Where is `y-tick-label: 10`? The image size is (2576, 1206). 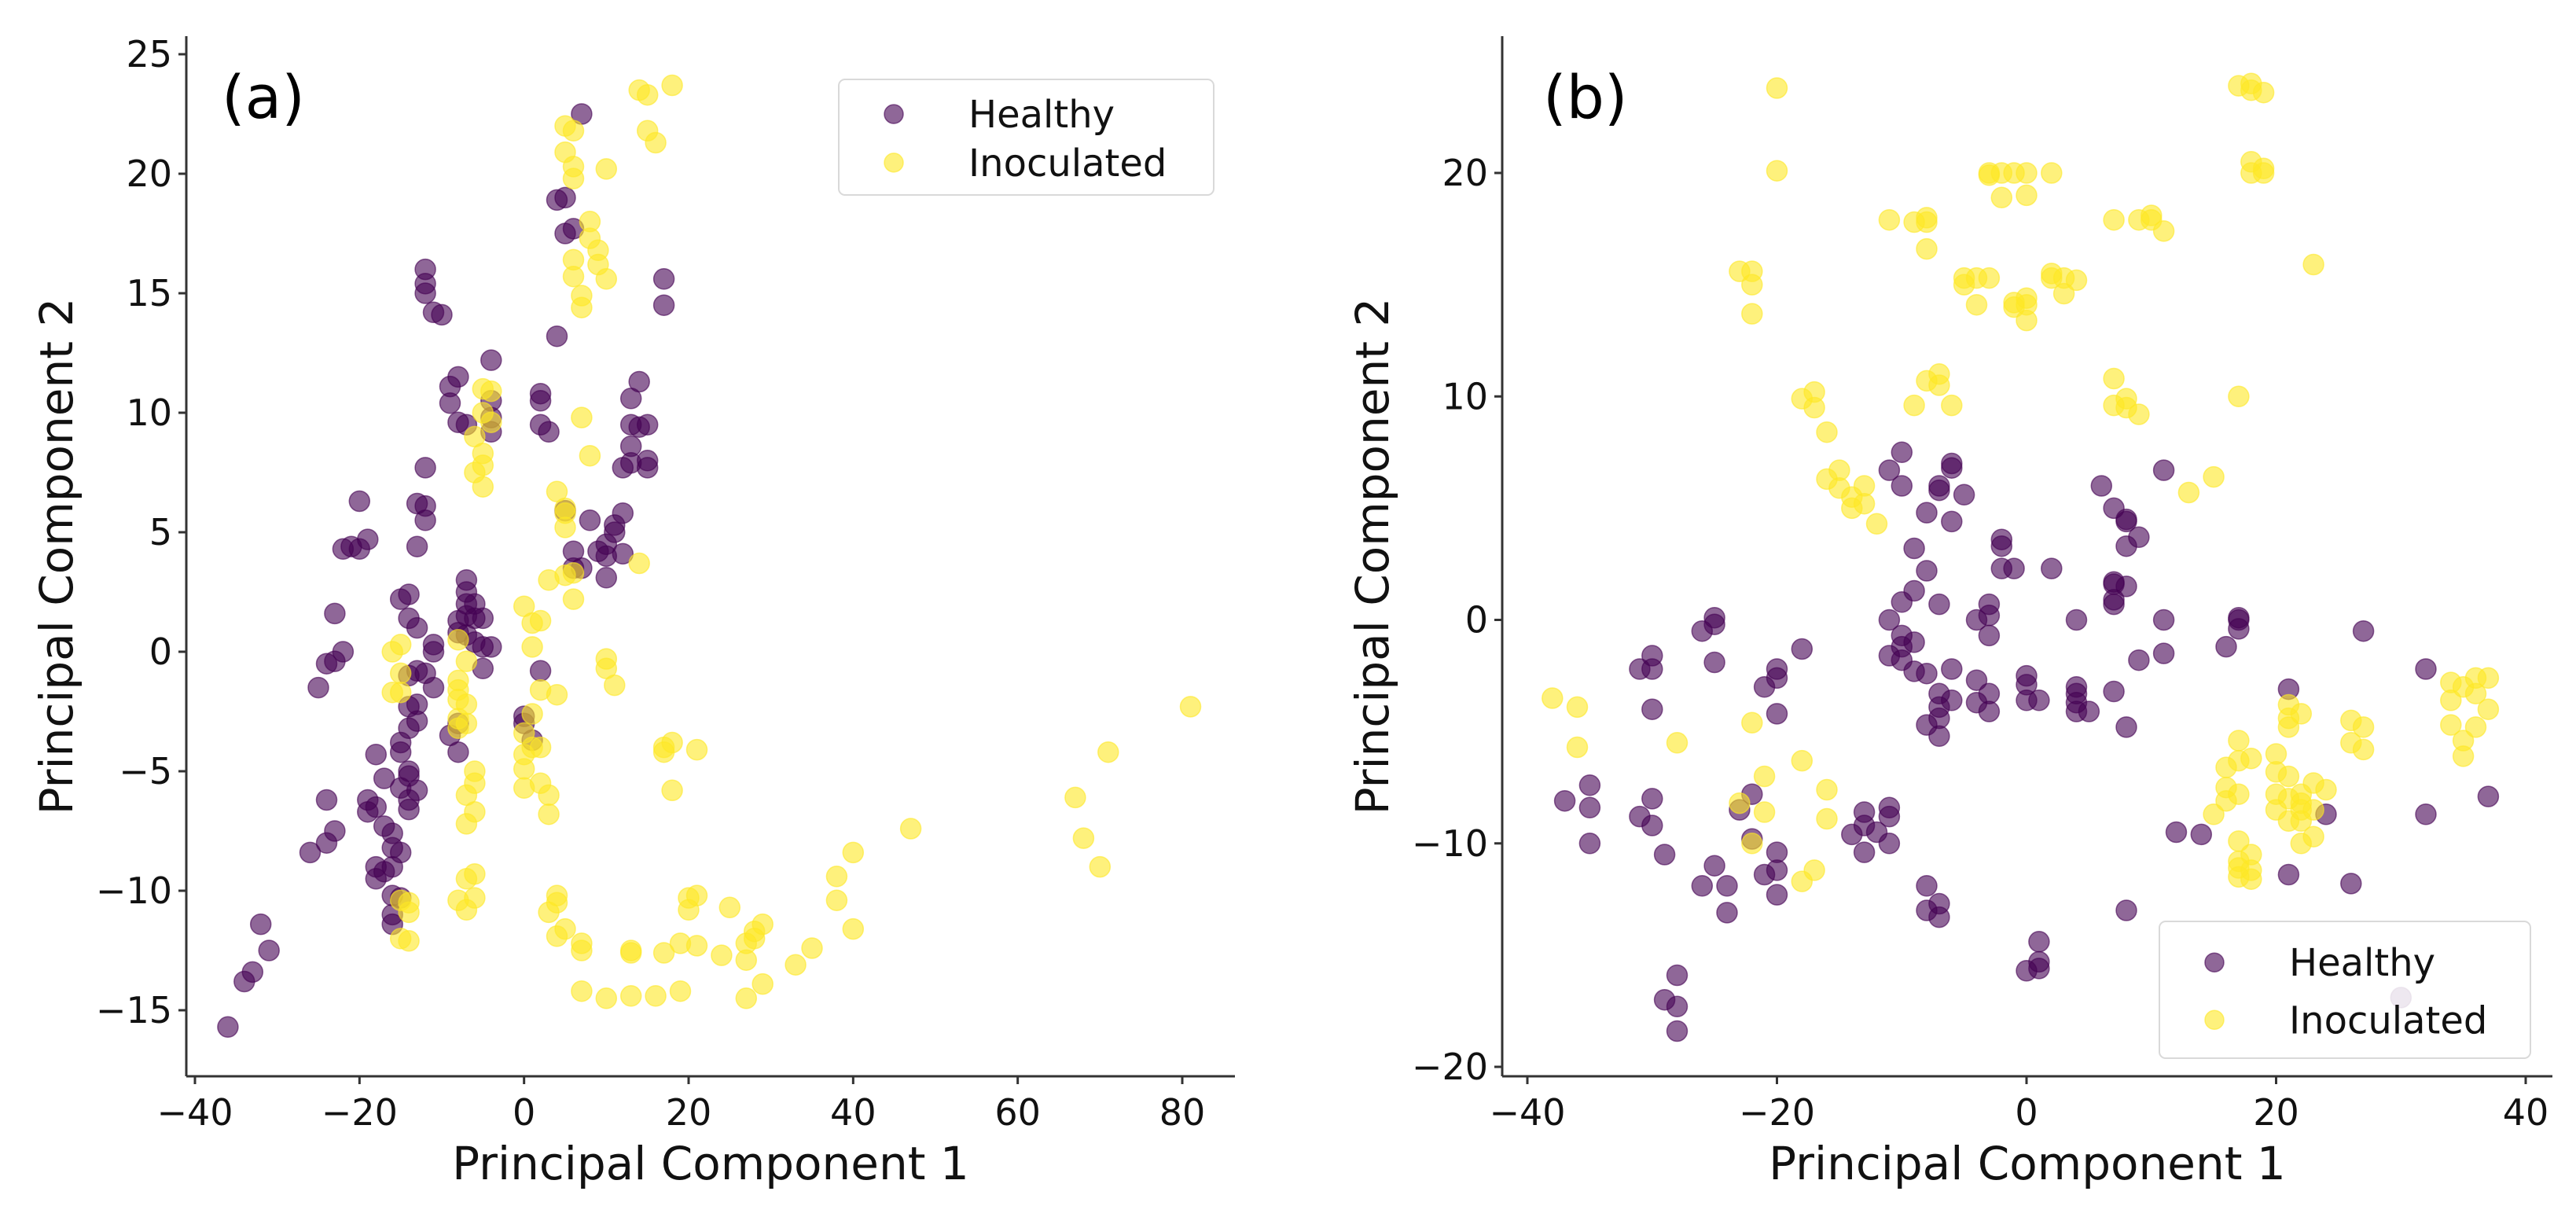 y-tick-label: 10 is located at coordinates (149, 413).